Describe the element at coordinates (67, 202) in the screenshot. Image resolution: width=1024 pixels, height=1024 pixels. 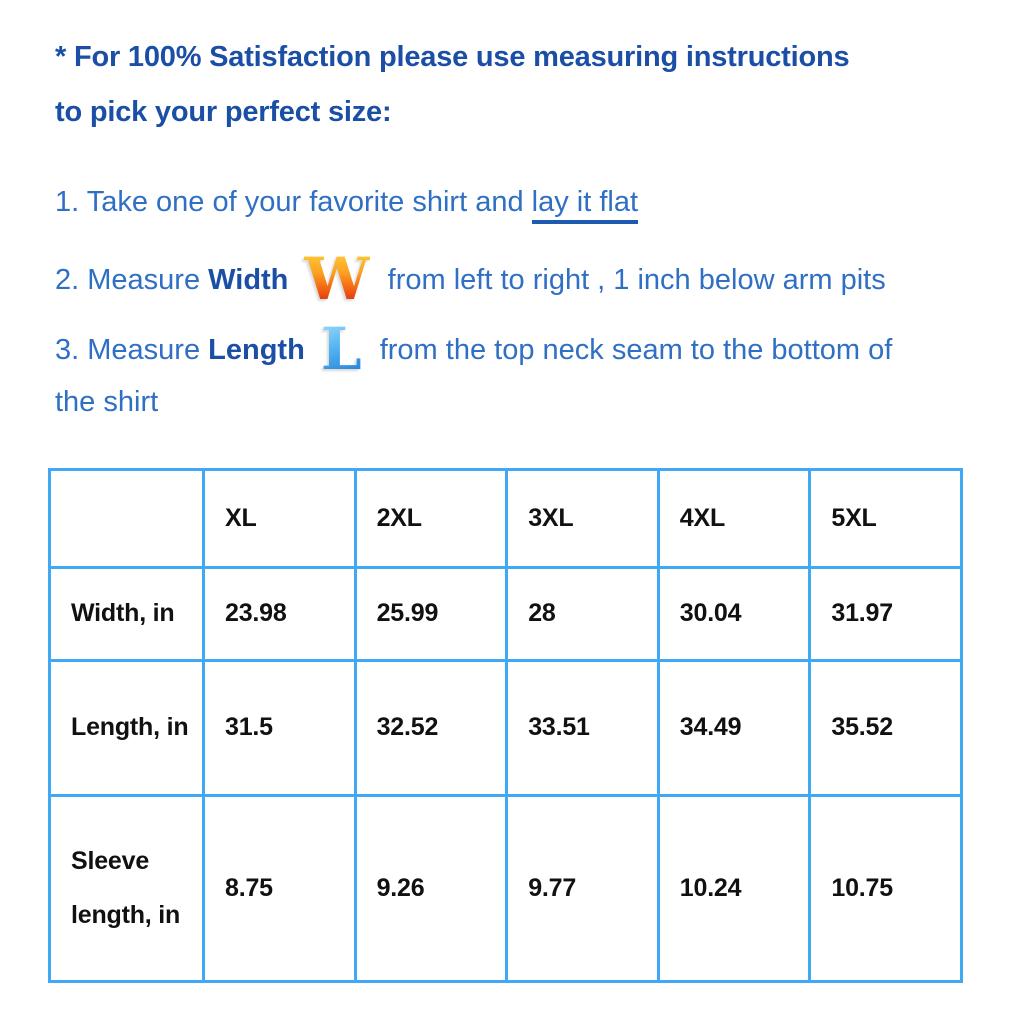
I see `step-1-number: 1.` at that location.